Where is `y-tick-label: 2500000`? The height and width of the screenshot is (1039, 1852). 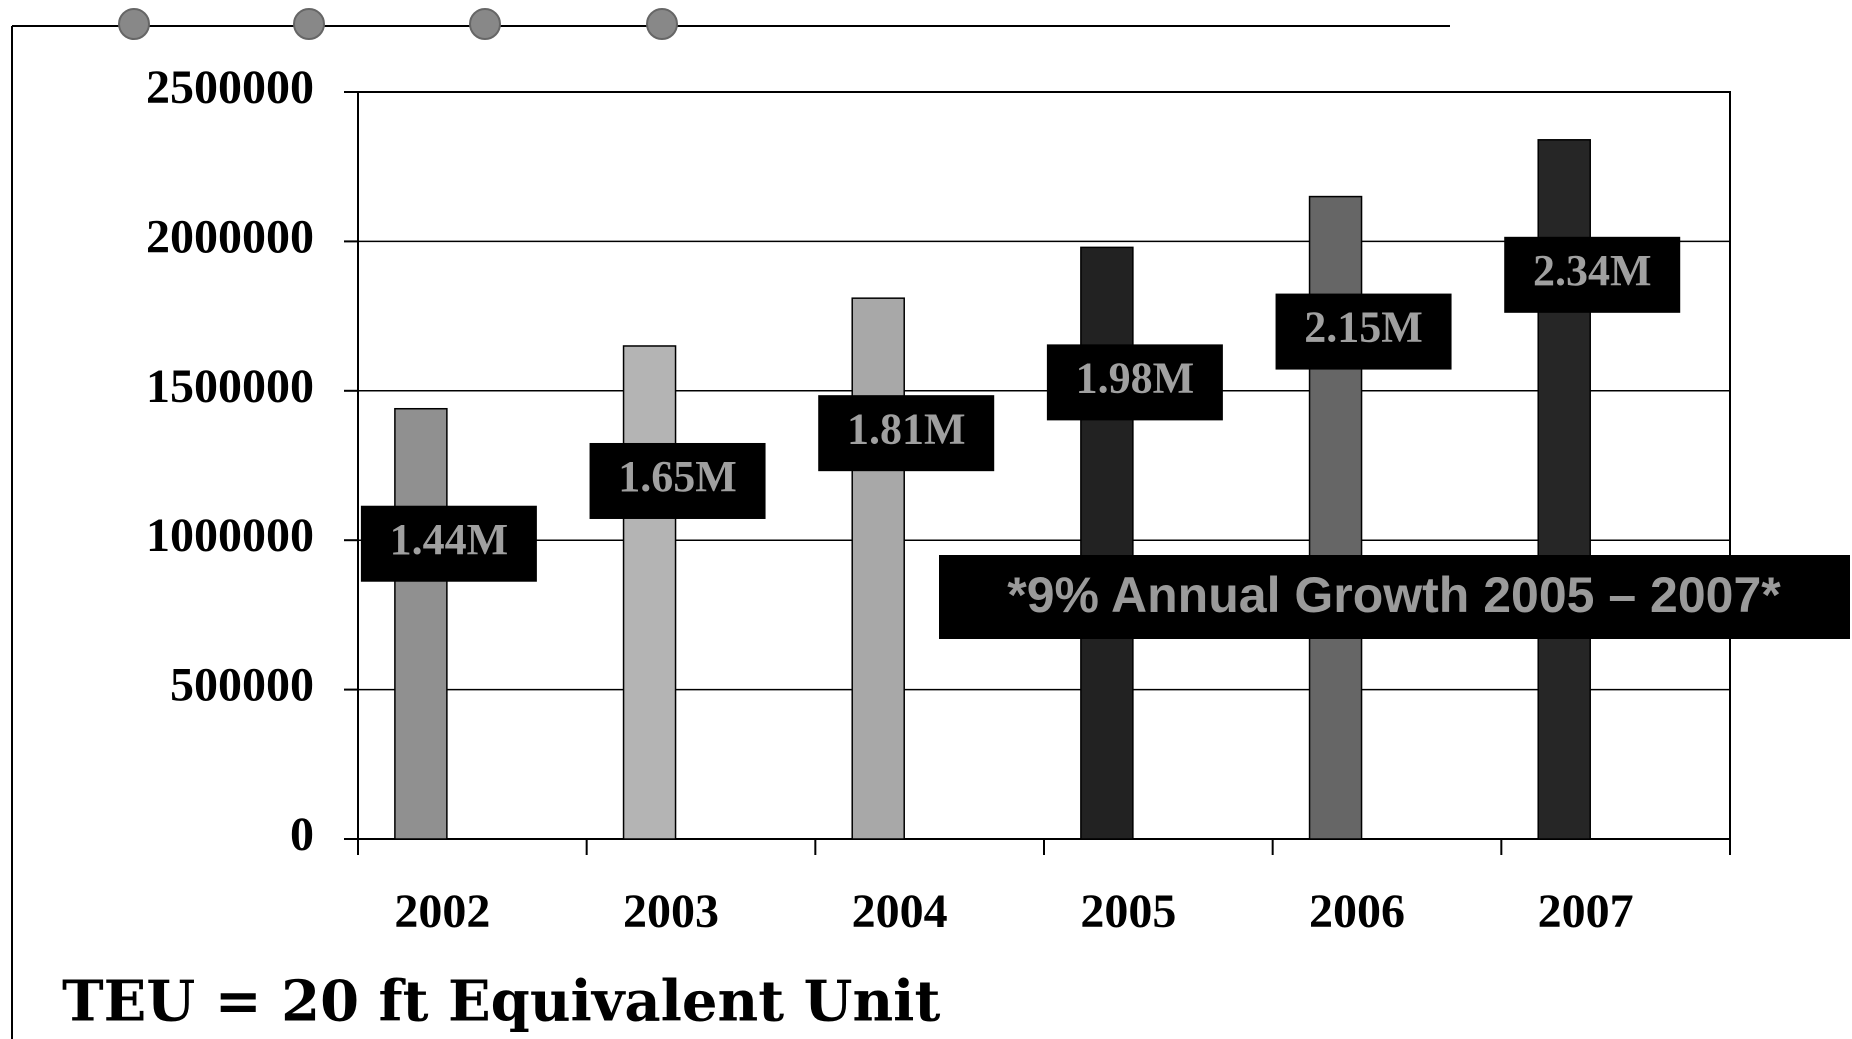 y-tick-label: 2500000 is located at coordinates (230, 87).